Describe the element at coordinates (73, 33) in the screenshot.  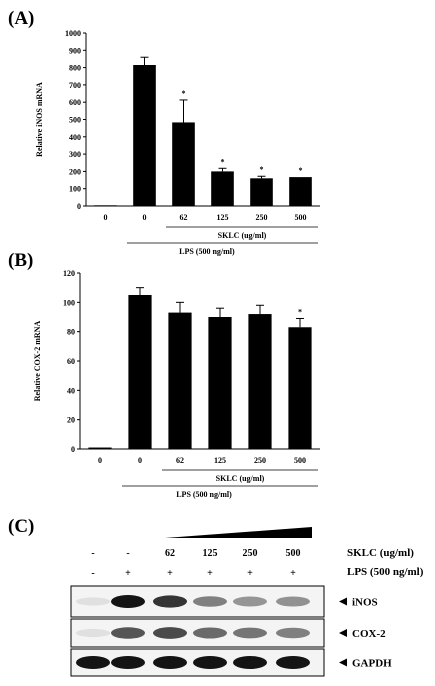
I see `y-tick-label: 1000` at that location.